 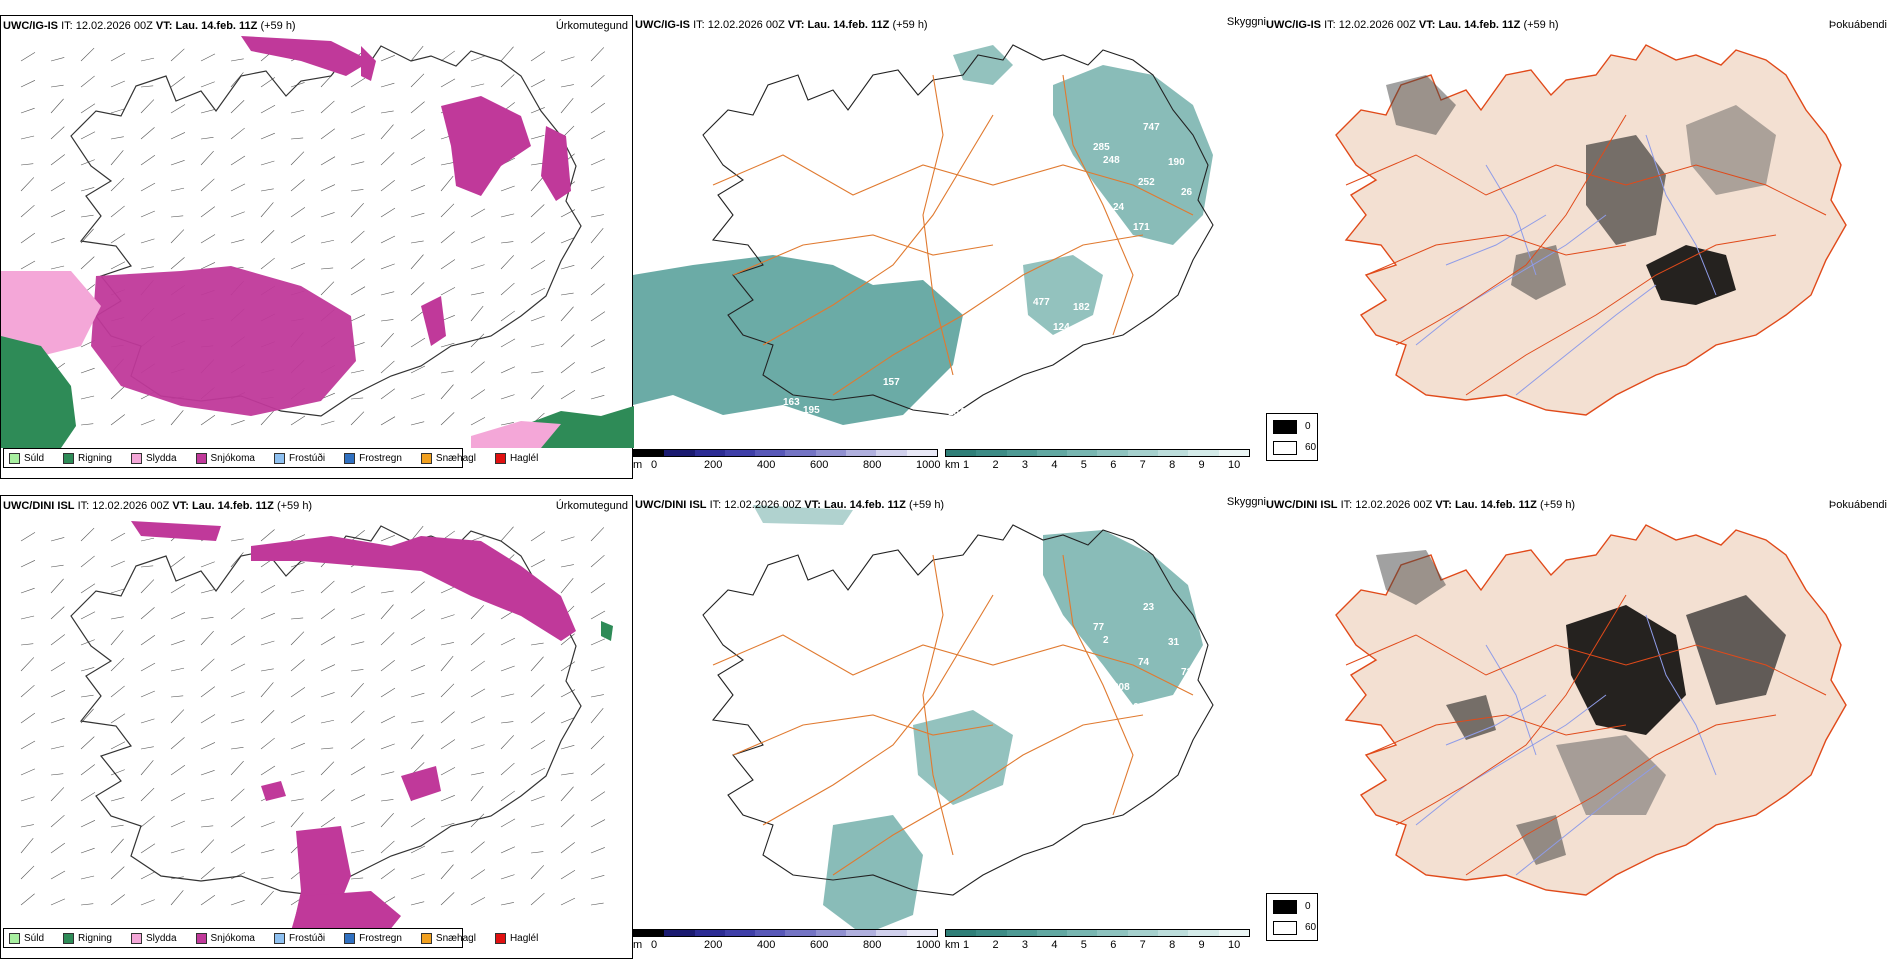 I want to click on fog-shade, so click(x=1538, y=272).